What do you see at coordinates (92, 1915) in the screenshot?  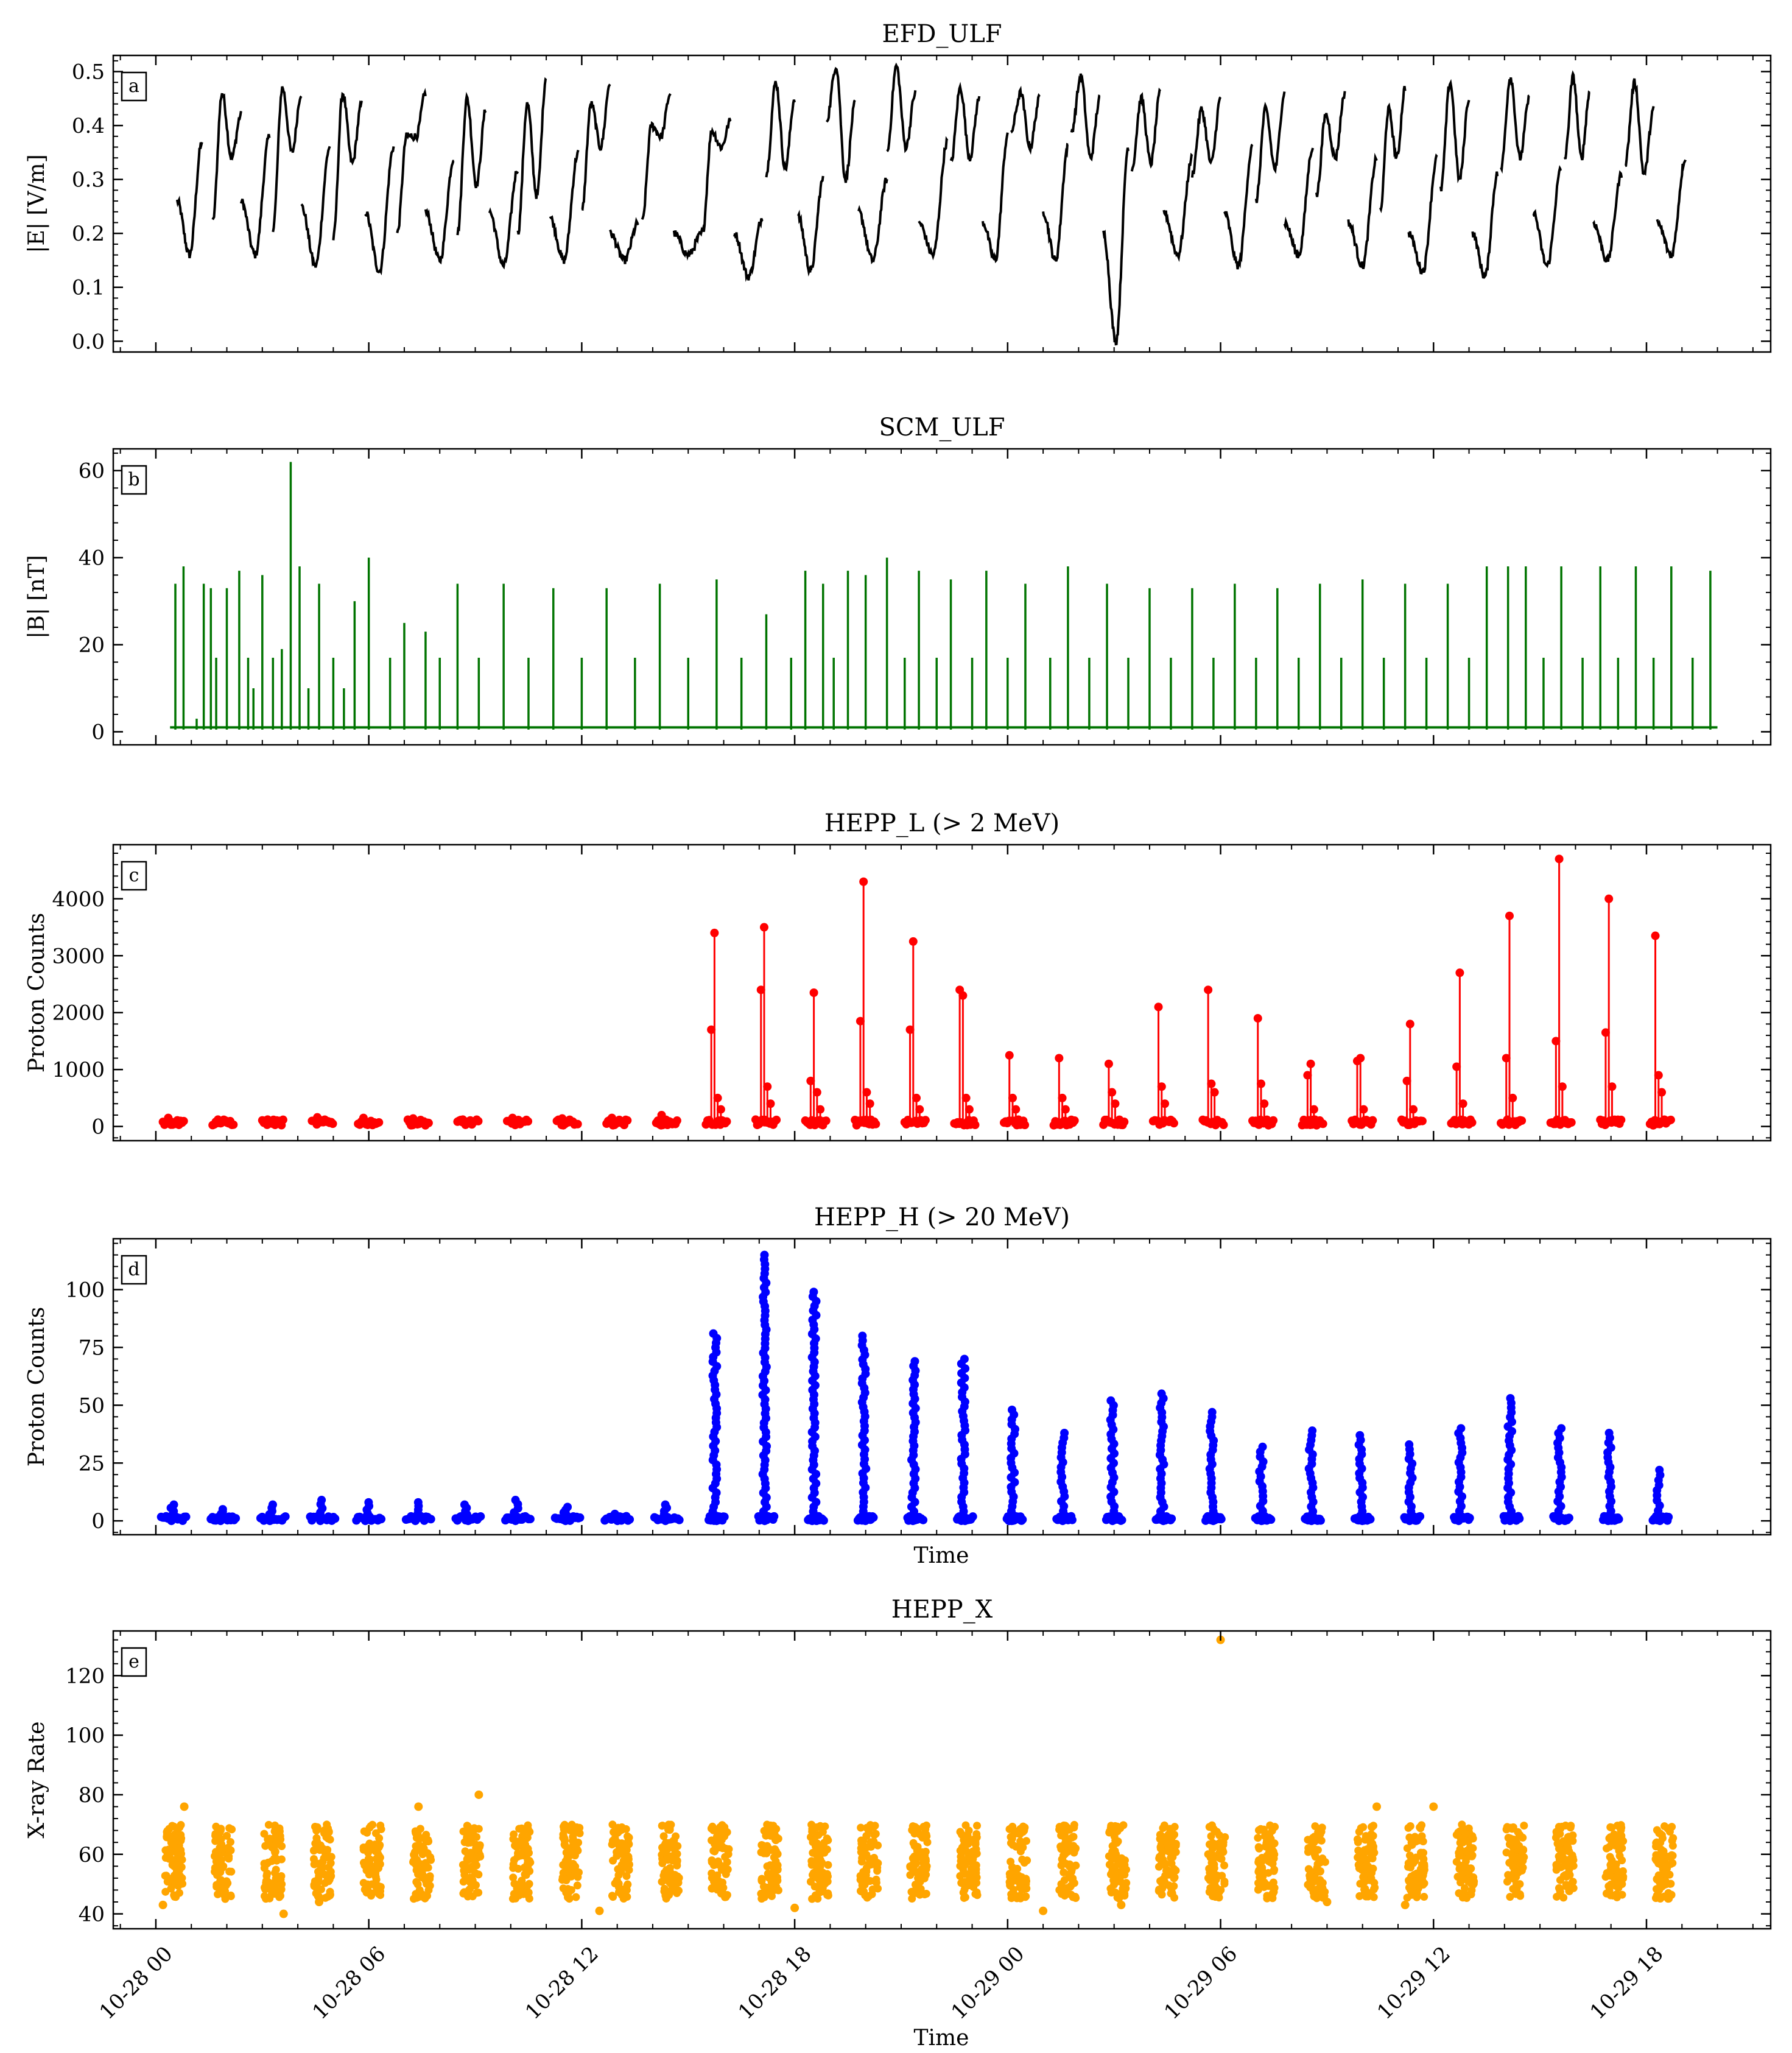 I see `y-tick-label: 40` at bounding box center [92, 1915].